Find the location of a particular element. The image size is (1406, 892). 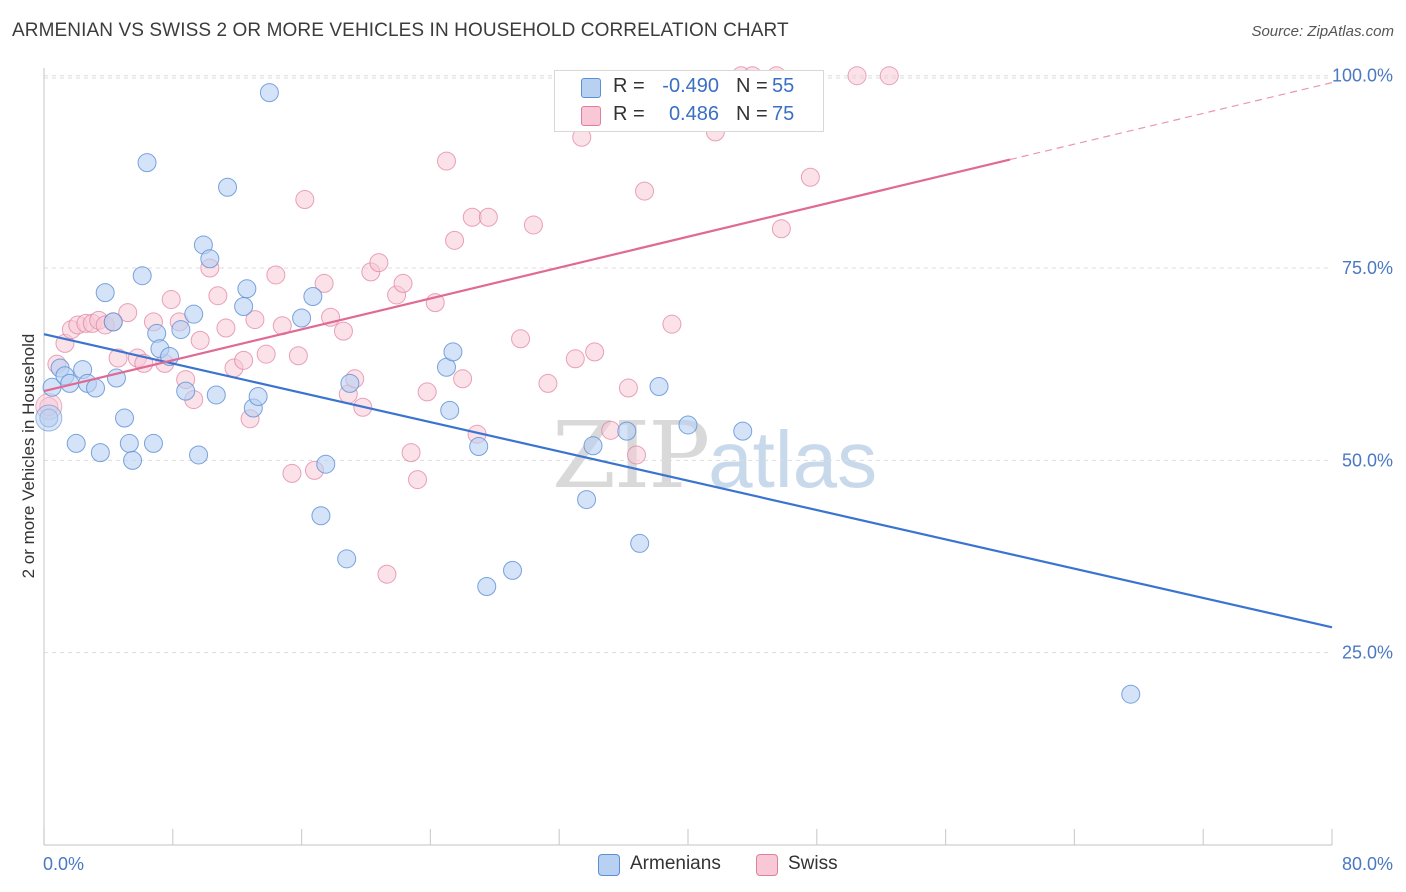

swiss-legend-swatch is located at coordinates (767, 865).